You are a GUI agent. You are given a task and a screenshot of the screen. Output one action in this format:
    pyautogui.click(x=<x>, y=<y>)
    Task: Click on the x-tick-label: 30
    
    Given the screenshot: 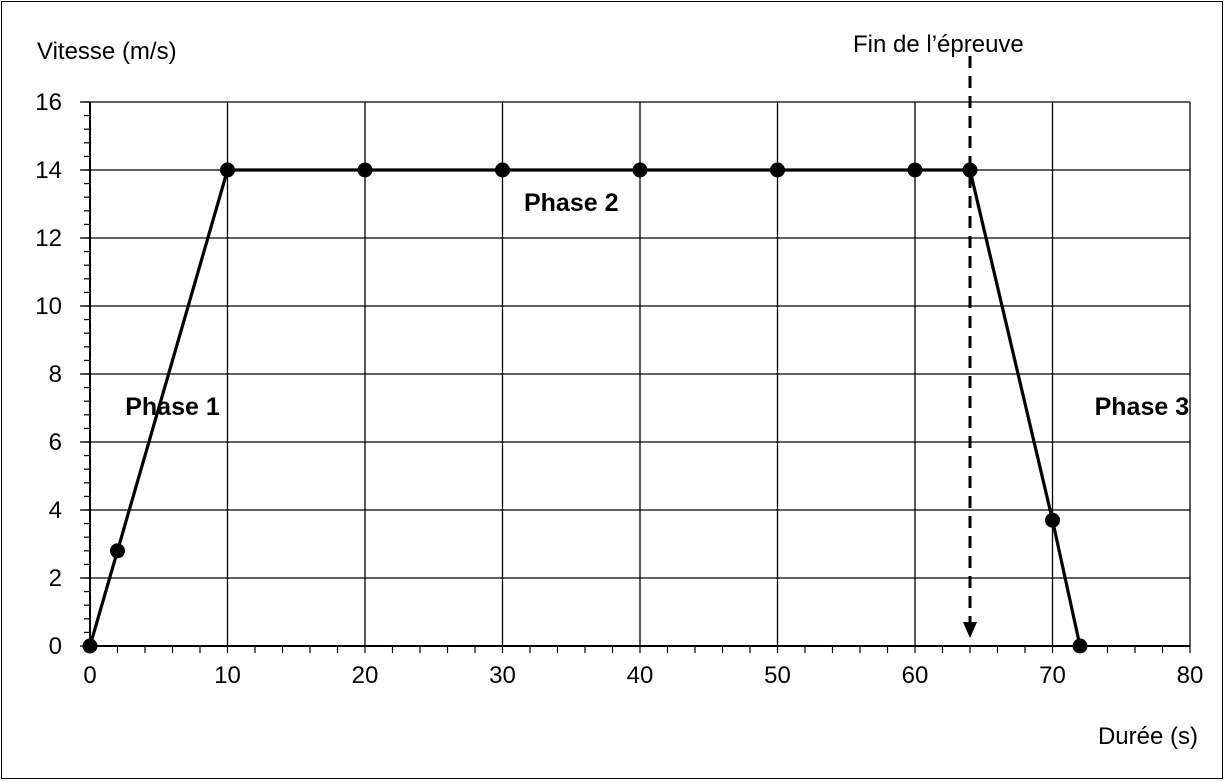 What is the action you would take?
    pyautogui.click(x=502, y=675)
    